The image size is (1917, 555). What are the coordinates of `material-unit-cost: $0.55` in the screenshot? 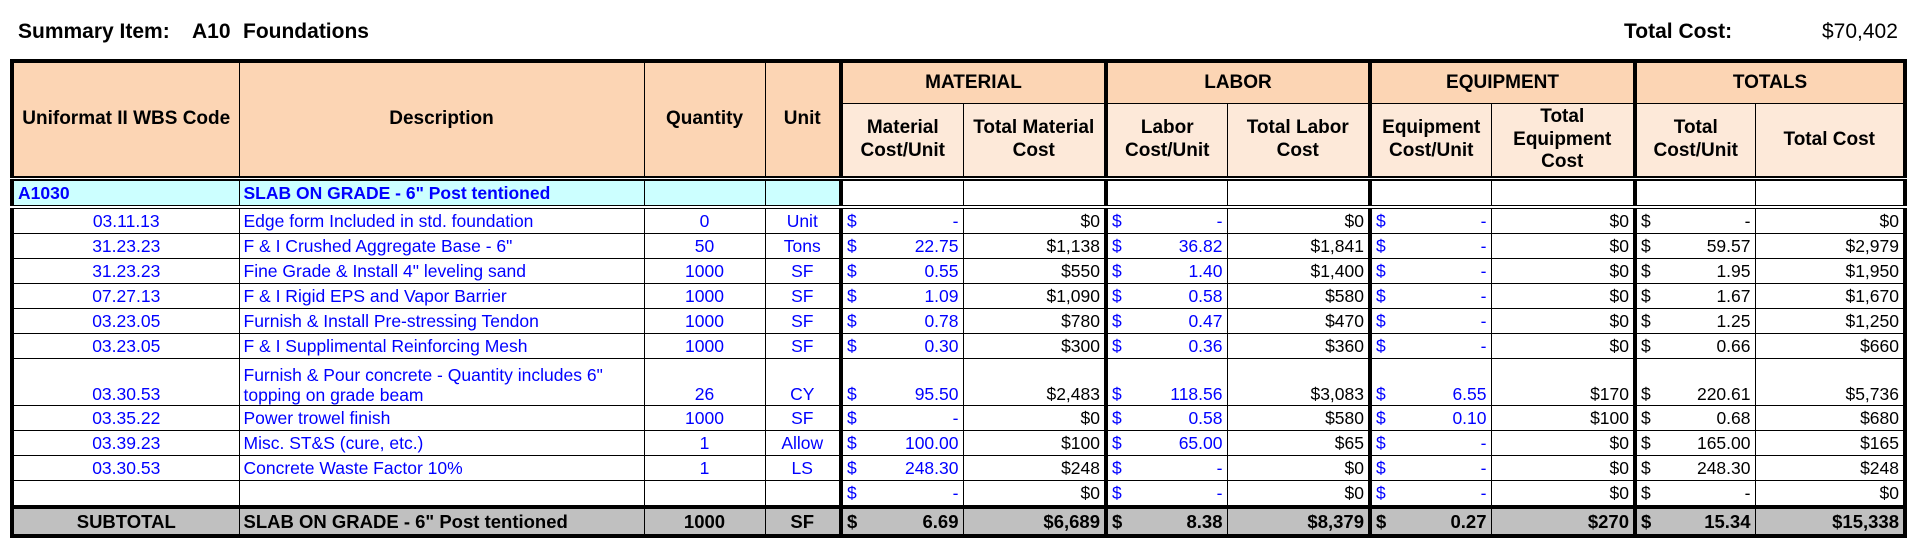 It's located at (901, 271).